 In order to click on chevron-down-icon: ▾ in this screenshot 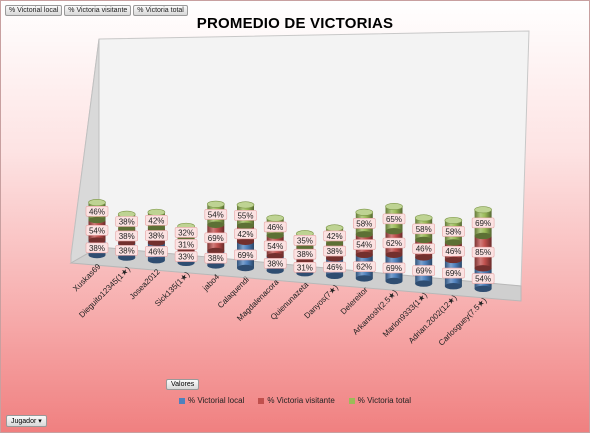, I will do `click(40, 421)`.